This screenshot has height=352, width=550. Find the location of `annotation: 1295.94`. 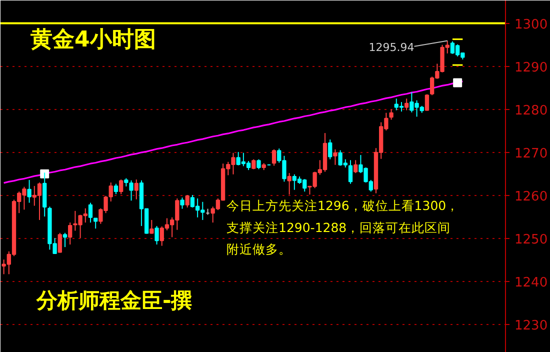

annotation: 1295.94 is located at coordinates (391, 47).